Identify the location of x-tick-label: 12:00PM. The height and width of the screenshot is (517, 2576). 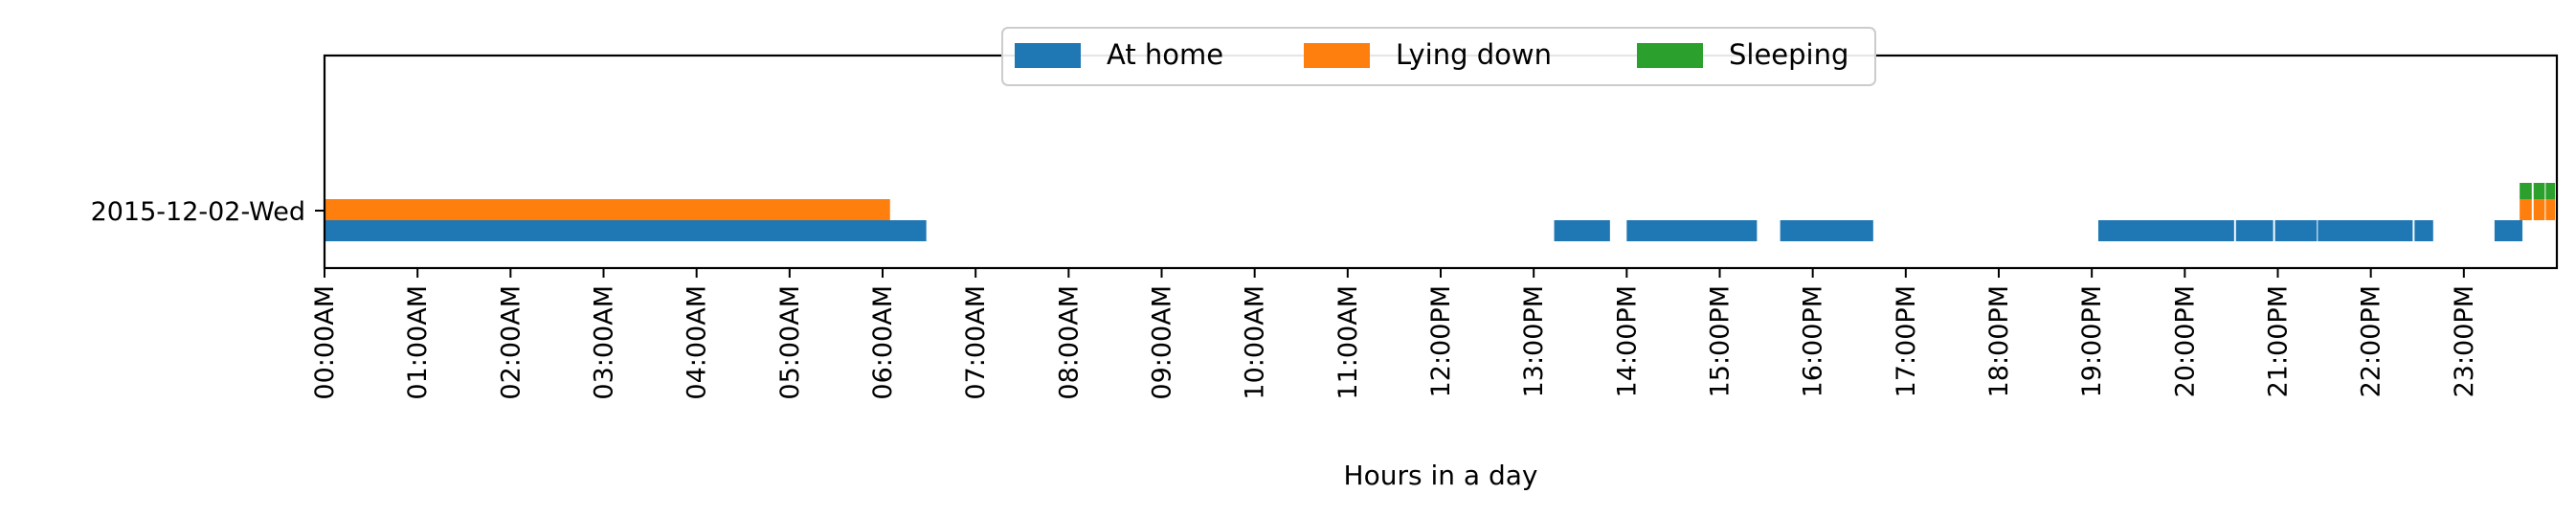
(1441, 341).